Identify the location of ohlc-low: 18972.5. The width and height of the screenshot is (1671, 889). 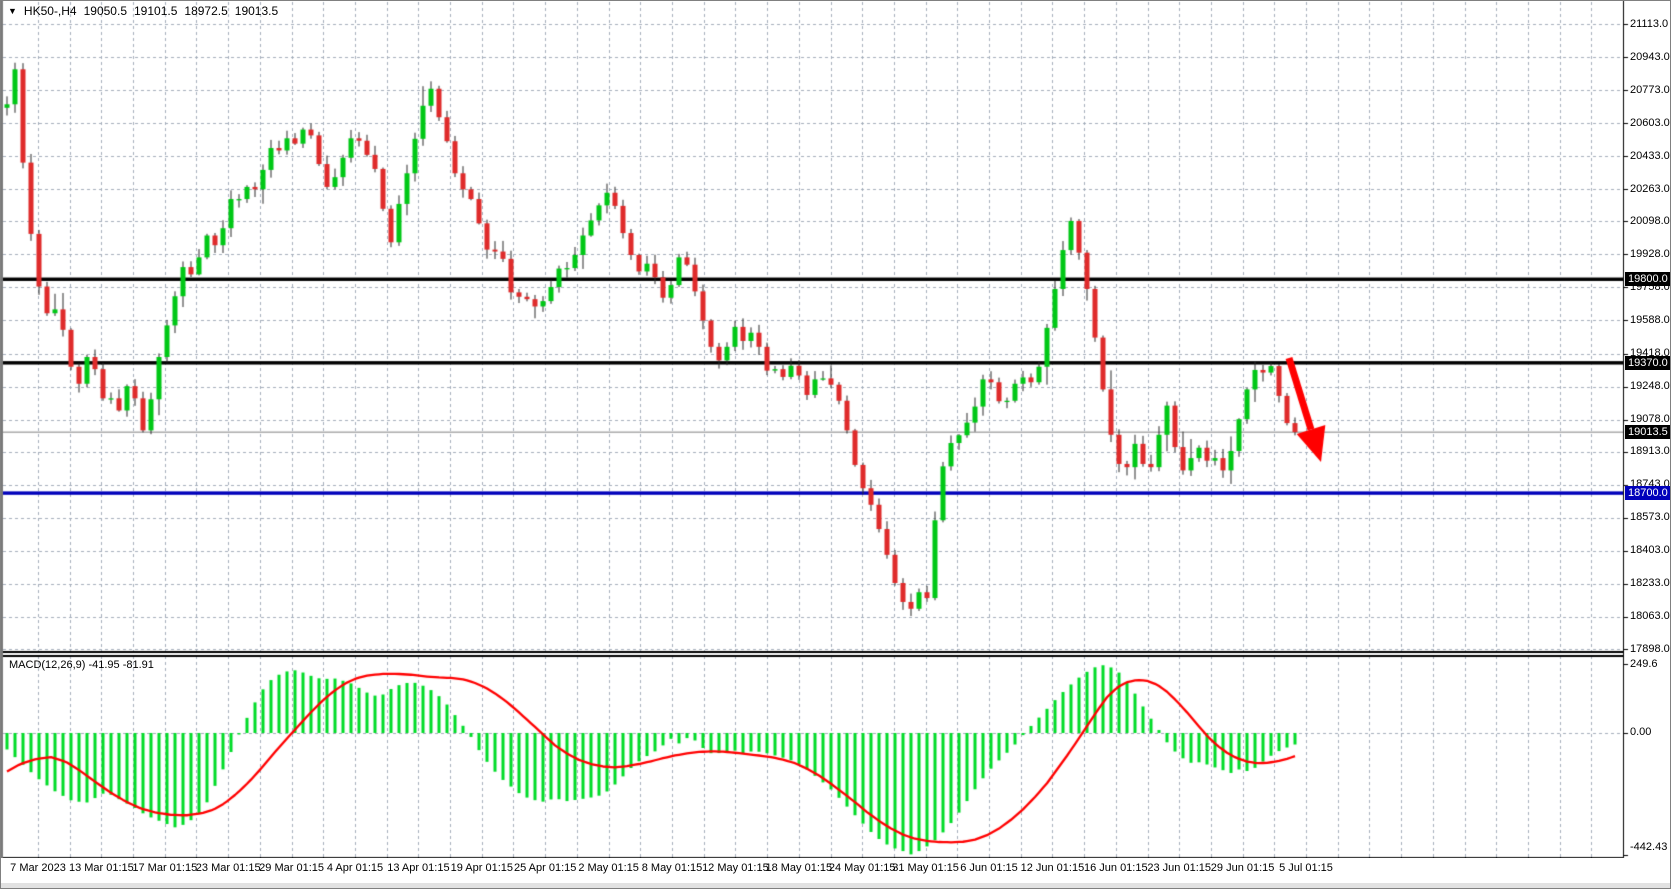
(206, 11).